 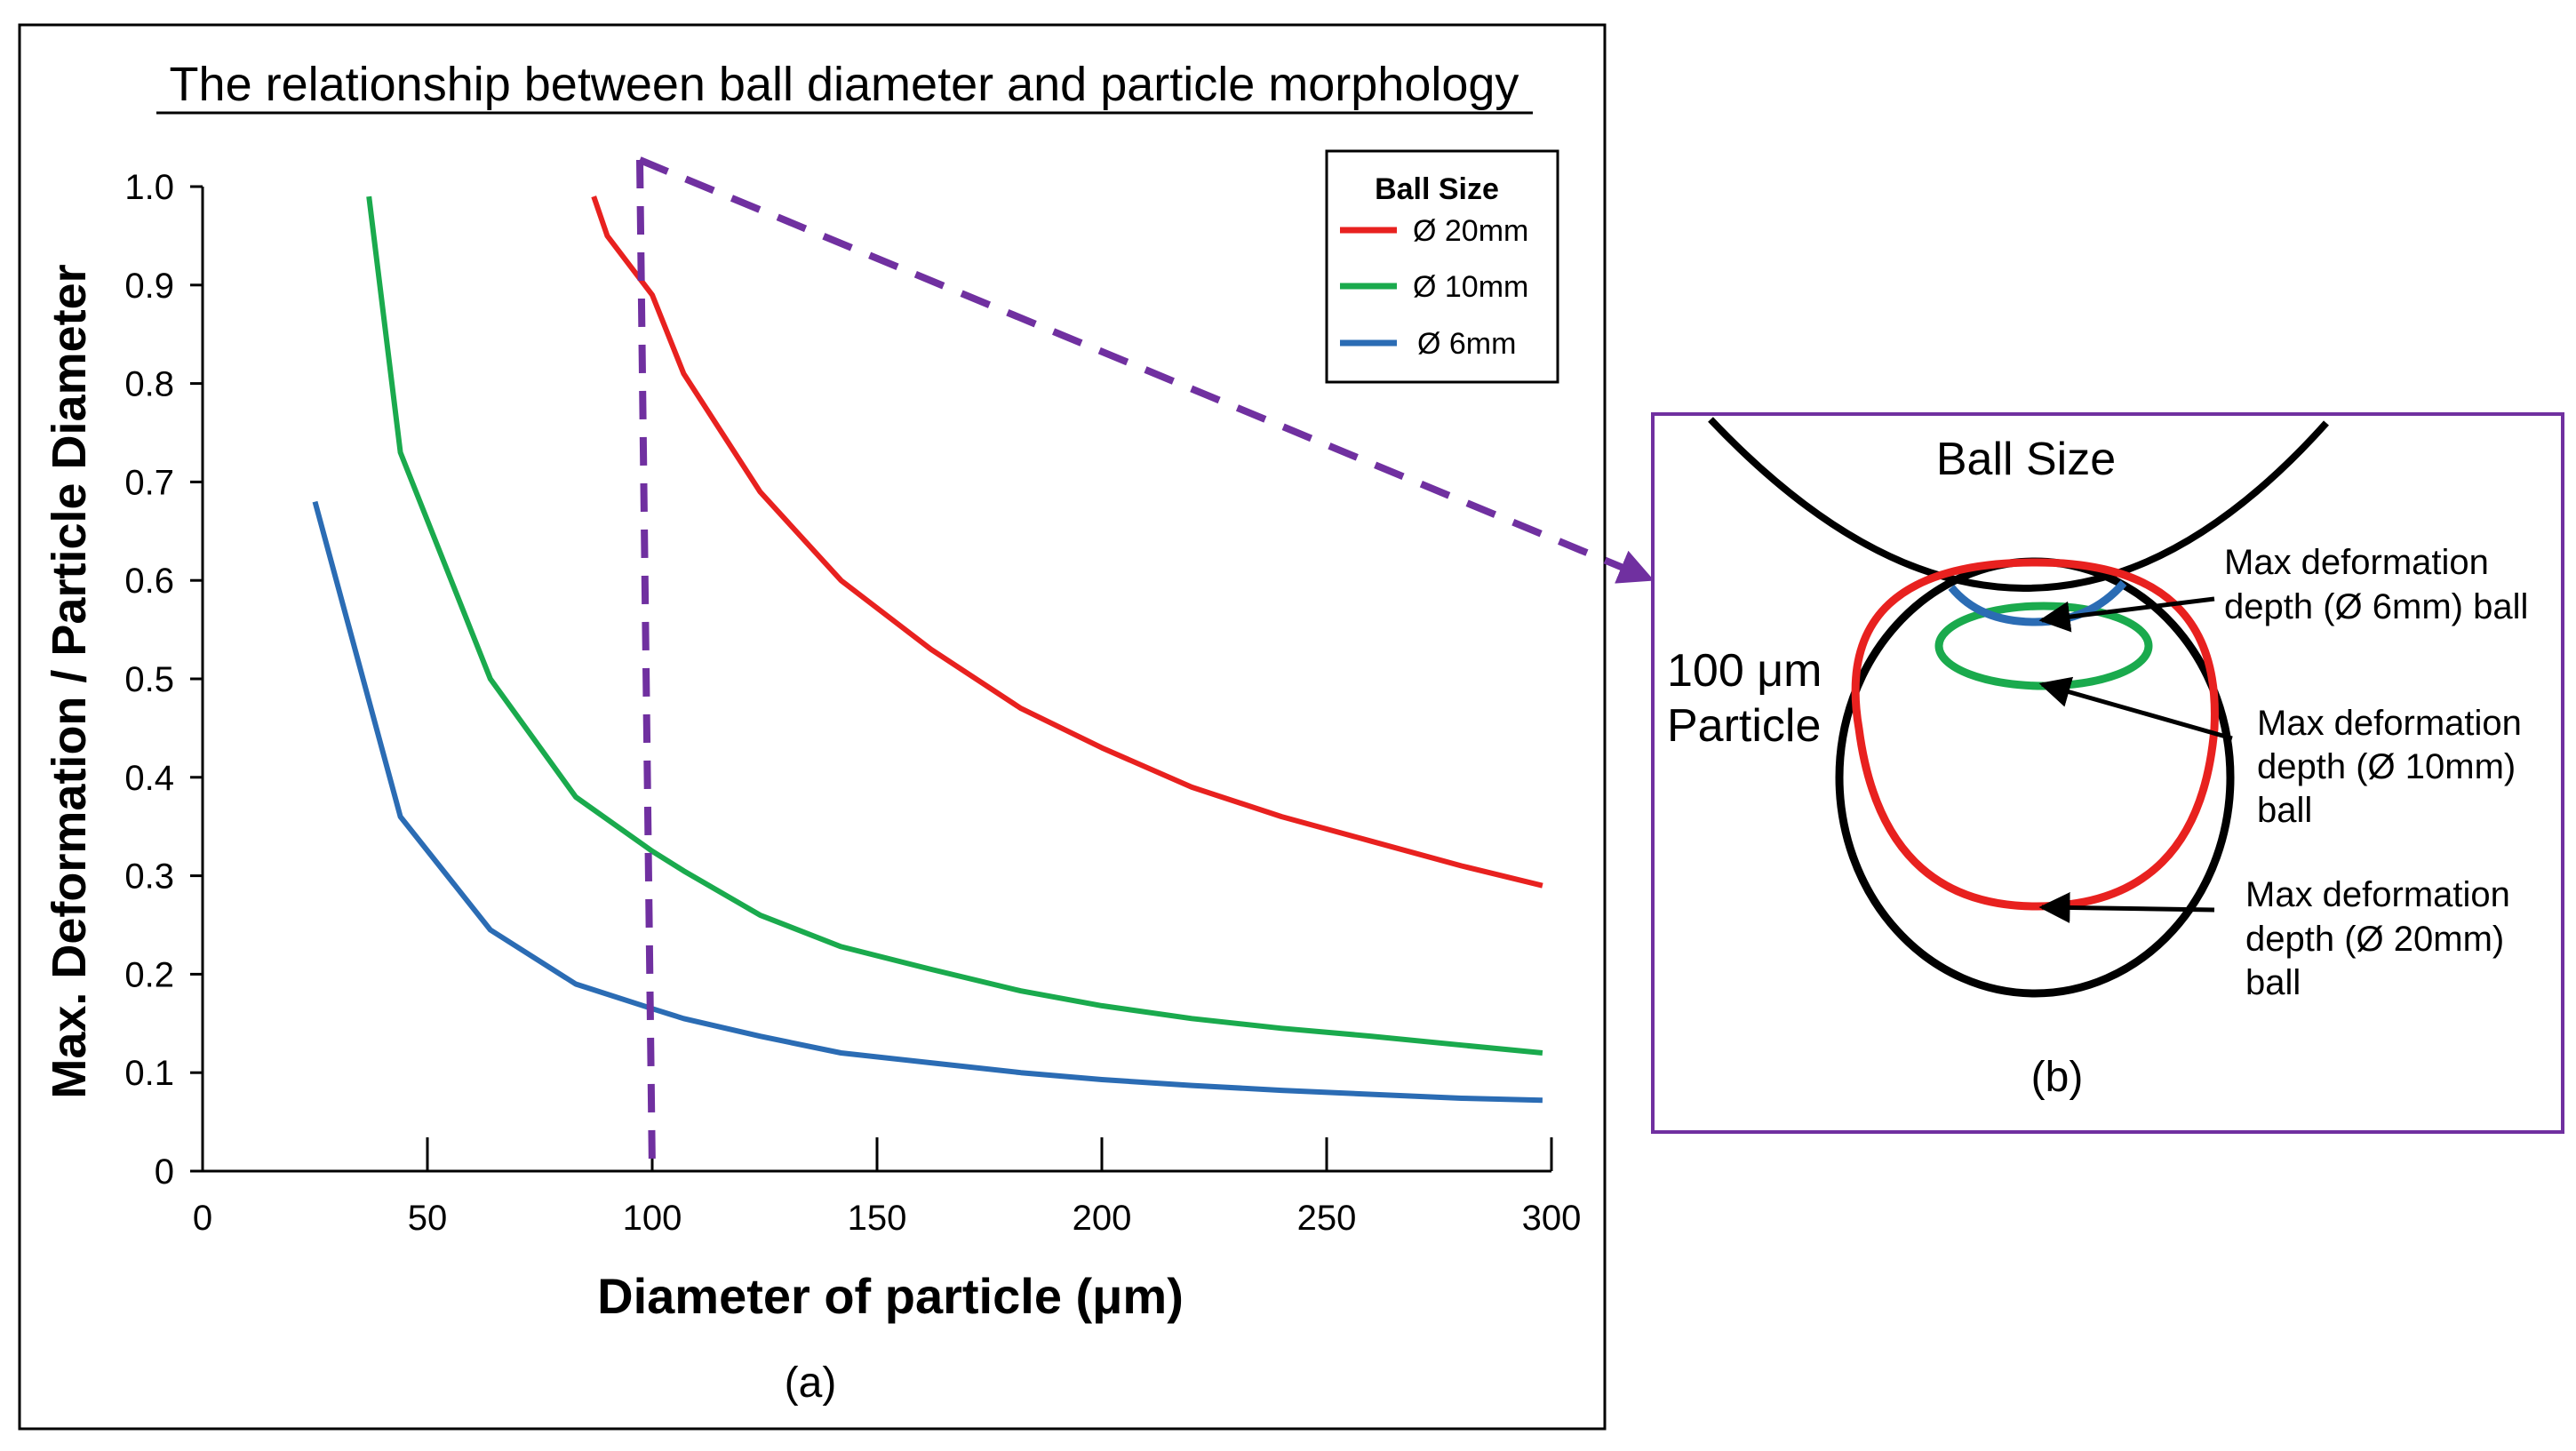 I want to click on annotation-20mm-line2: depth (Ø 20mm), so click(x=2375, y=939).